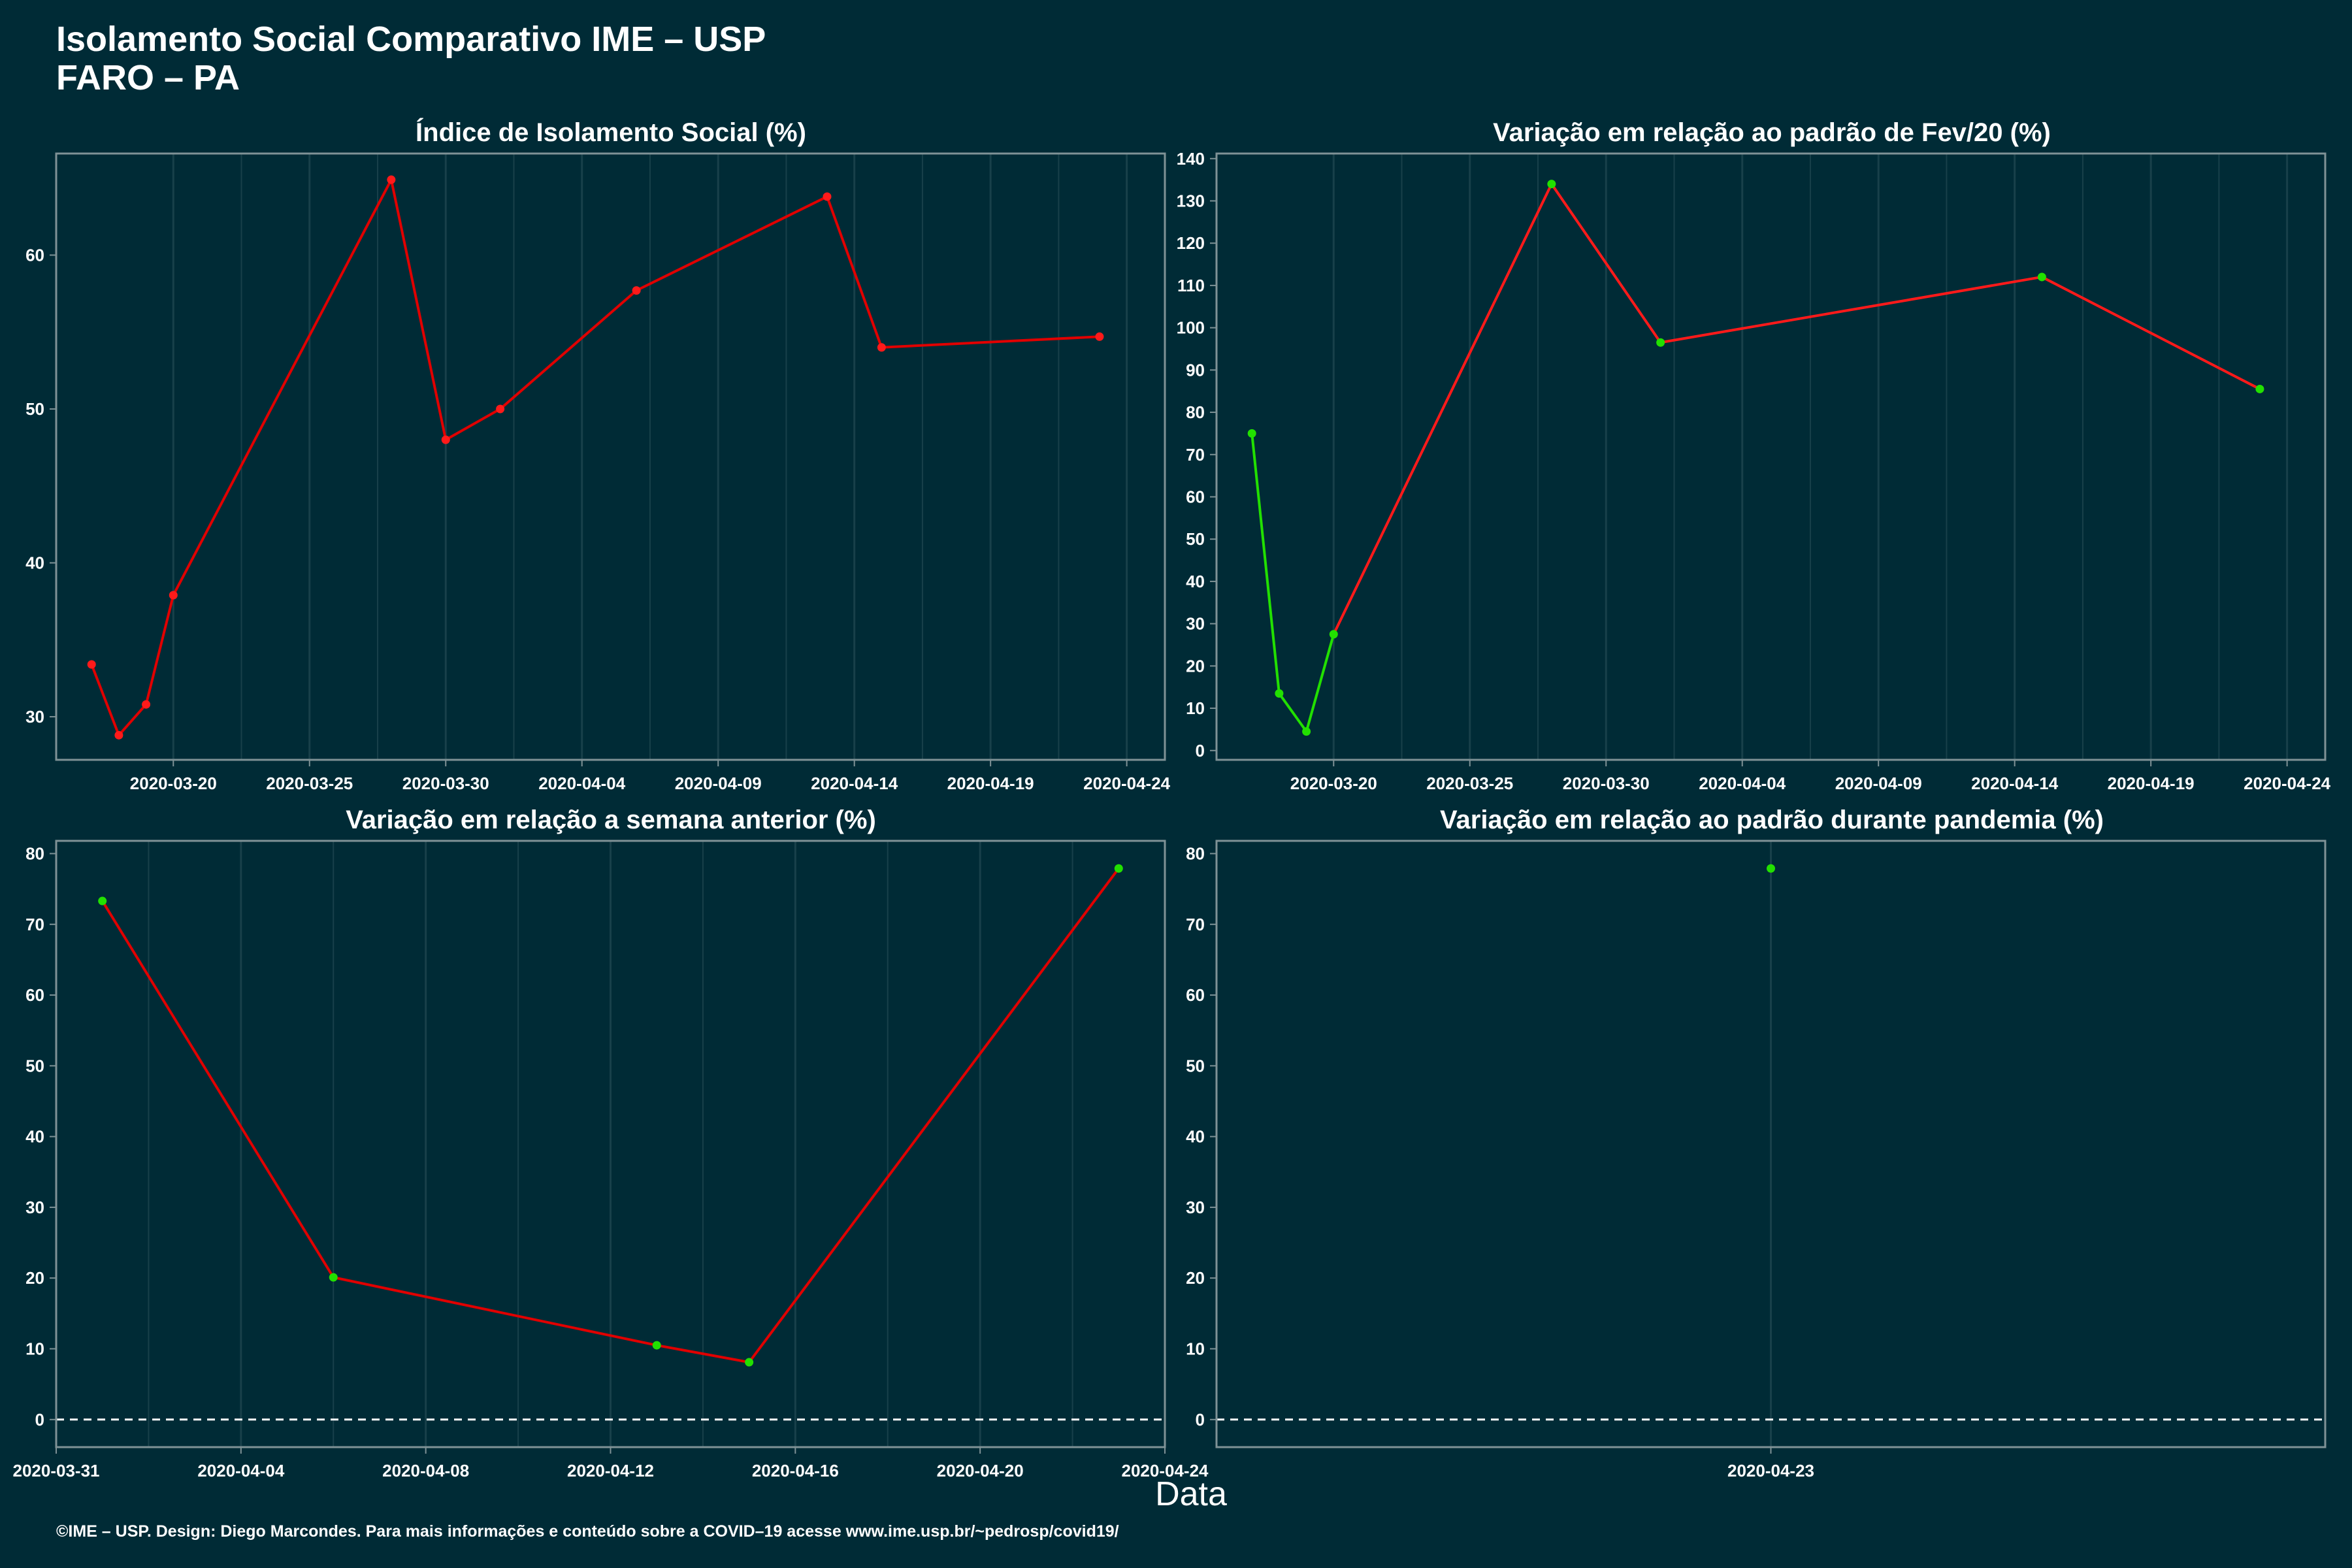 The image size is (2352, 1568). What do you see at coordinates (1195, 370) in the screenshot?
I see `y-tick-label: 90` at bounding box center [1195, 370].